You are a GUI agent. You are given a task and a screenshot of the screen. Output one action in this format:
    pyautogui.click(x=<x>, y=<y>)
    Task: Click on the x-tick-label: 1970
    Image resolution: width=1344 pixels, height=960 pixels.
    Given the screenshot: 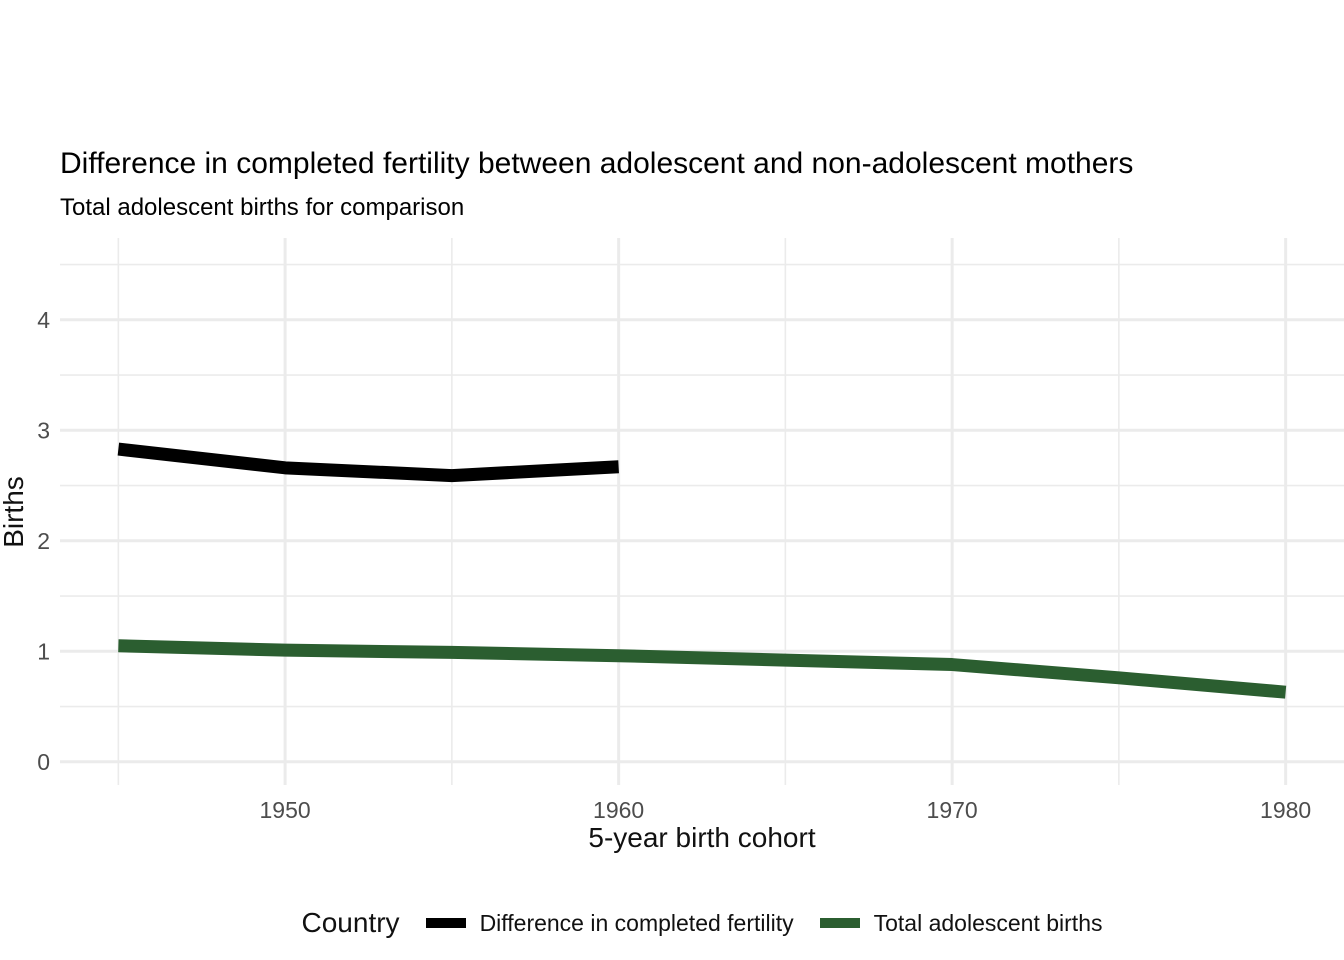 What is the action you would take?
    pyautogui.click(x=952, y=810)
    